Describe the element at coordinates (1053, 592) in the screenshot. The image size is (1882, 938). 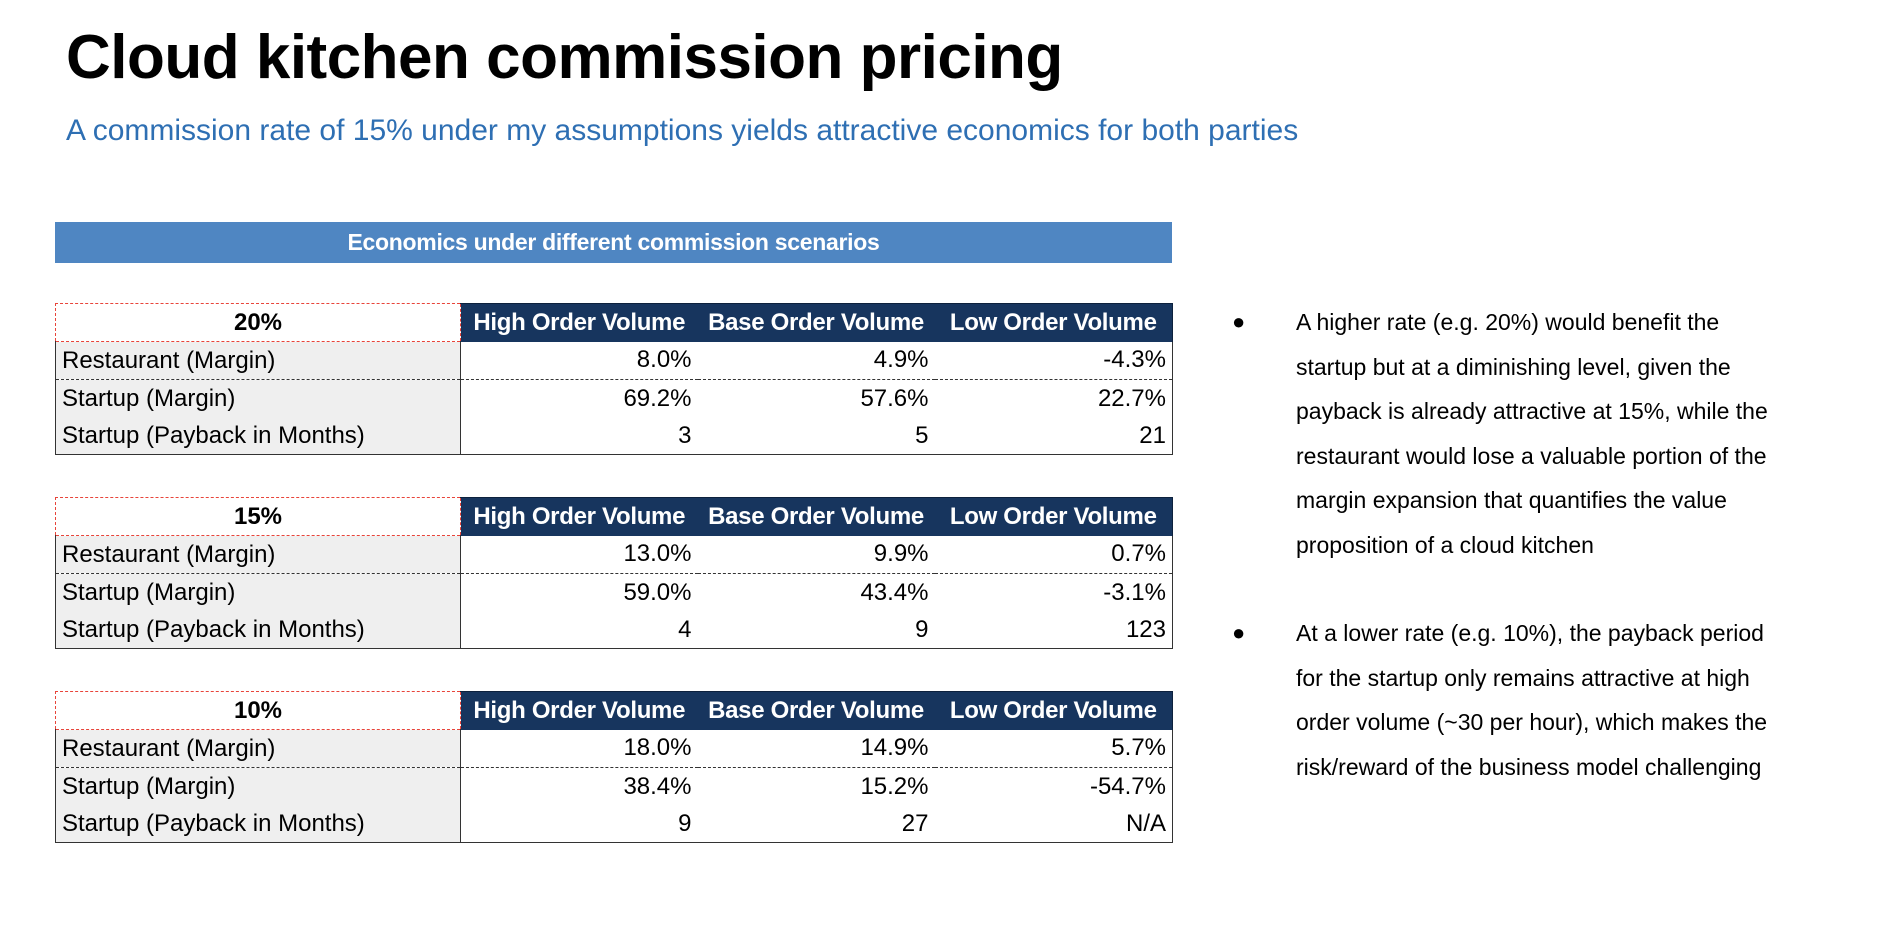
I see `cell-value: -3.1%` at that location.